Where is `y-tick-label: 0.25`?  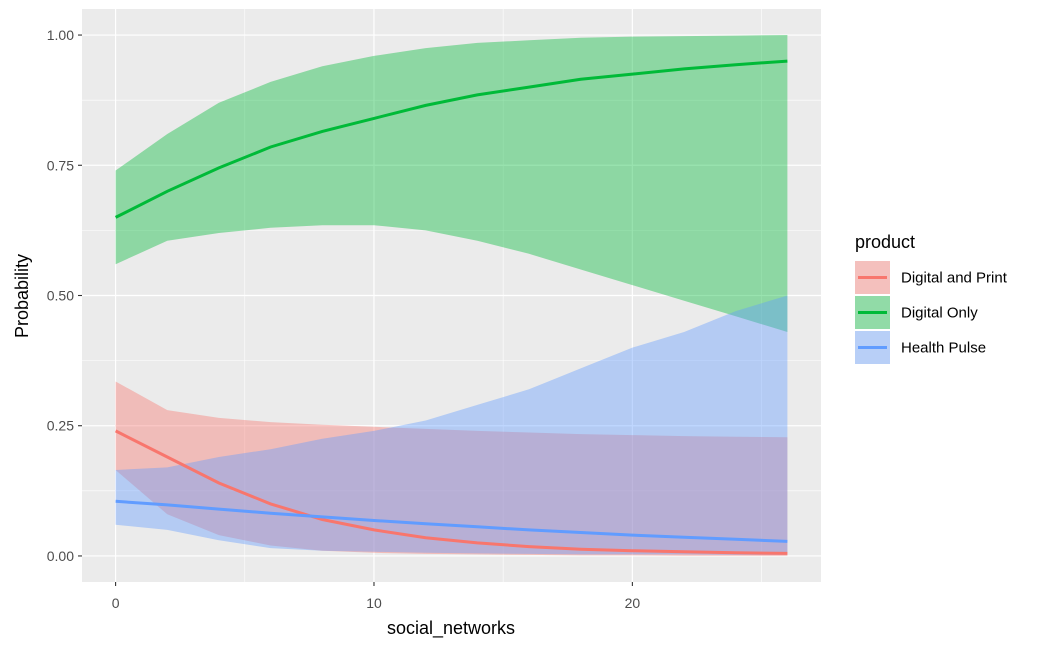 y-tick-label: 0.25 is located at coordinates (60, 426).